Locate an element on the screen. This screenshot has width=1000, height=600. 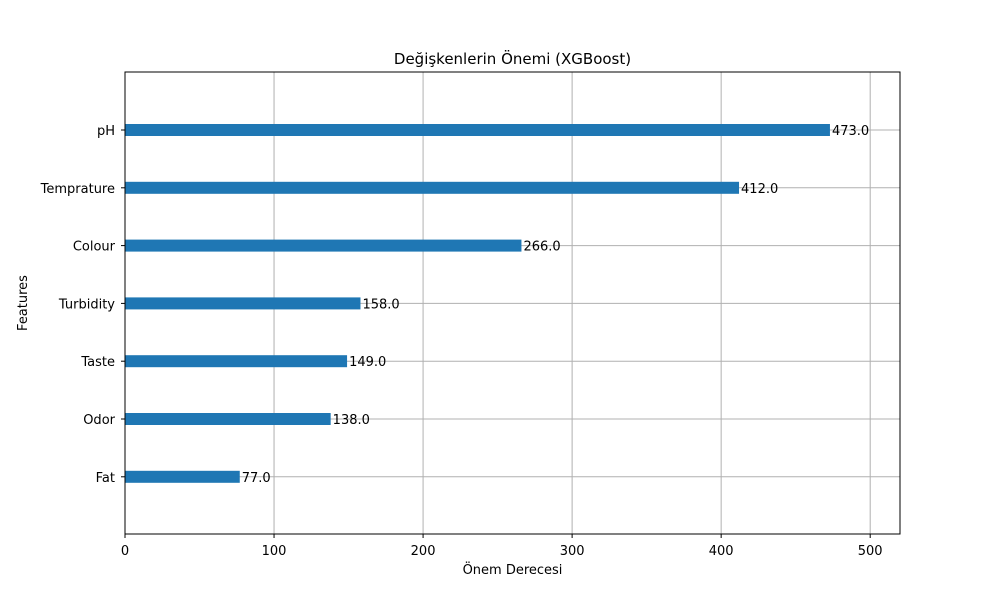
bar-value-label: 77.0 is located at coordinates (256, 478).